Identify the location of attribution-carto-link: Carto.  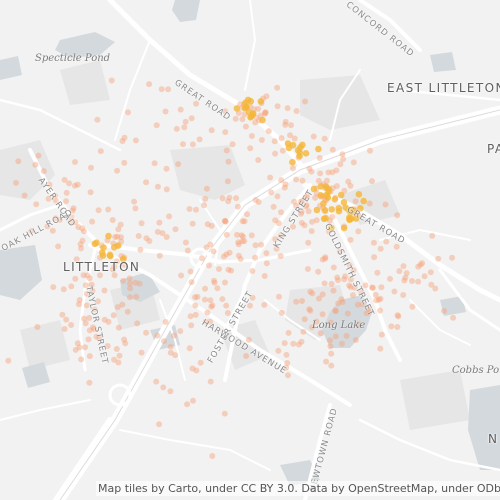
(183, 488).